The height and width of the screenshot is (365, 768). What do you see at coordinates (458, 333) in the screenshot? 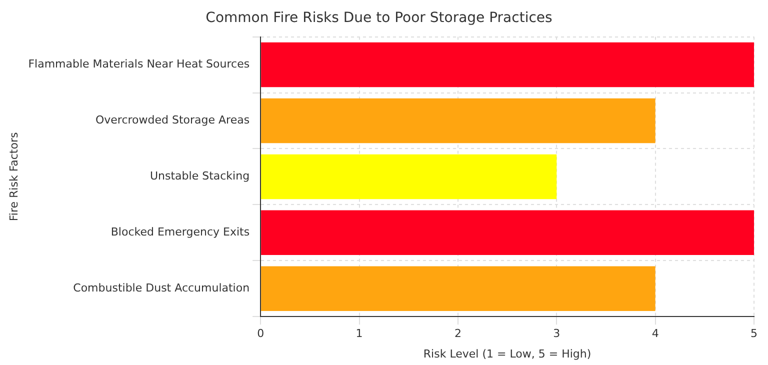
I see `x-tick-label: 2` at bounding box center [458, 333].